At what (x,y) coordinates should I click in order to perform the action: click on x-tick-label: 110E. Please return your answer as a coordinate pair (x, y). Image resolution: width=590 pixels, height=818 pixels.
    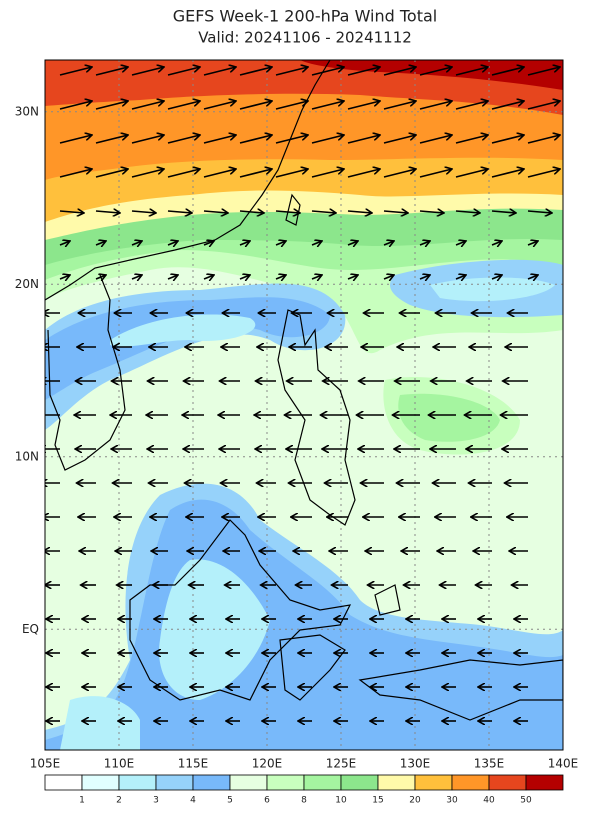
    Looking at the image, I should click on (119, 764).